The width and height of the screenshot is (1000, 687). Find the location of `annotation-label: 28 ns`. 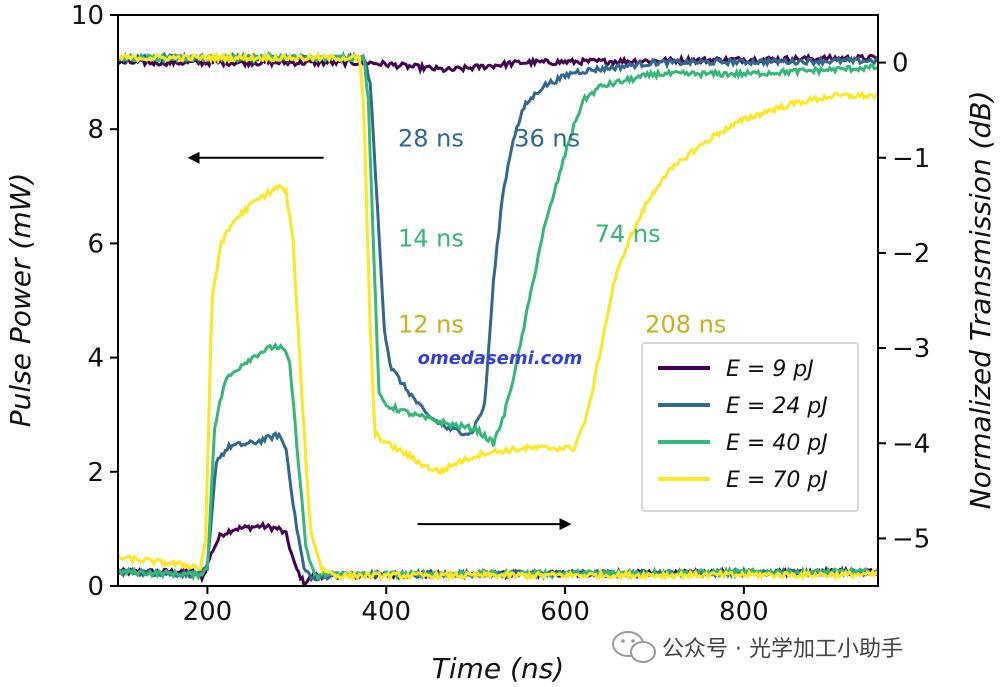

annotation-label: 28 ns is located at coordinates (431, 139).